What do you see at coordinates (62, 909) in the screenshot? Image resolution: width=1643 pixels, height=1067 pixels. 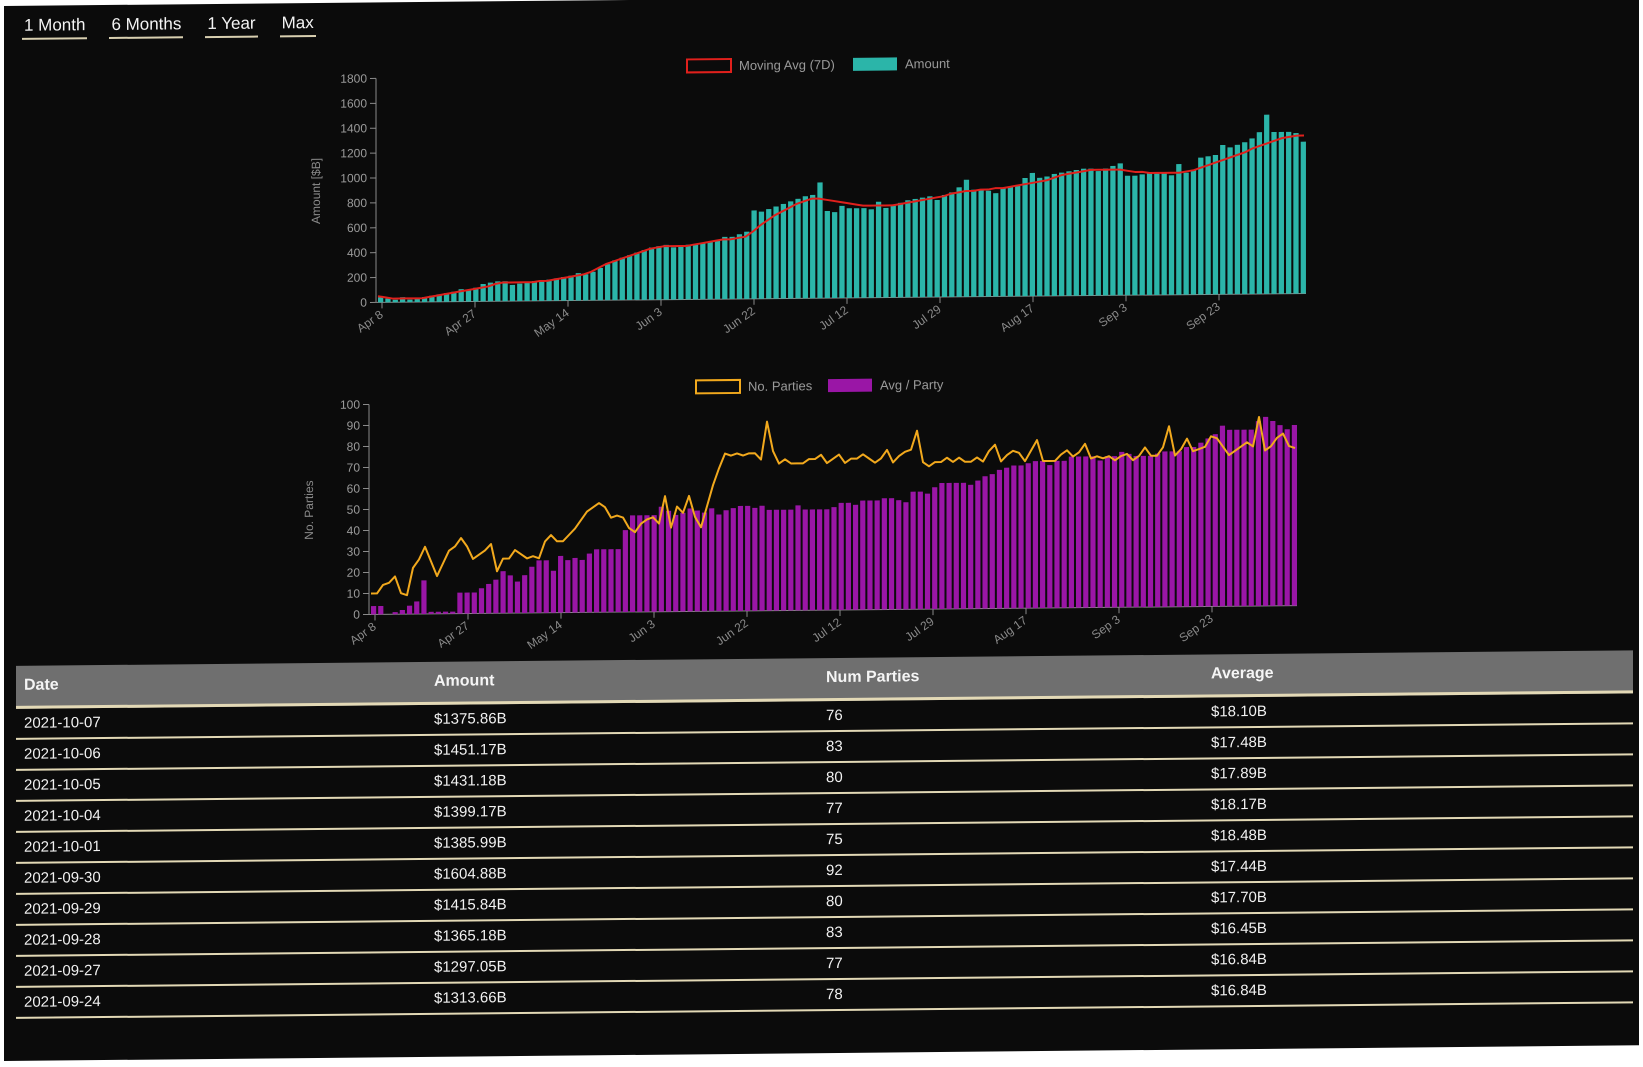 I see `cell-date: 2021-09-29` at bounding box center [62, 909].